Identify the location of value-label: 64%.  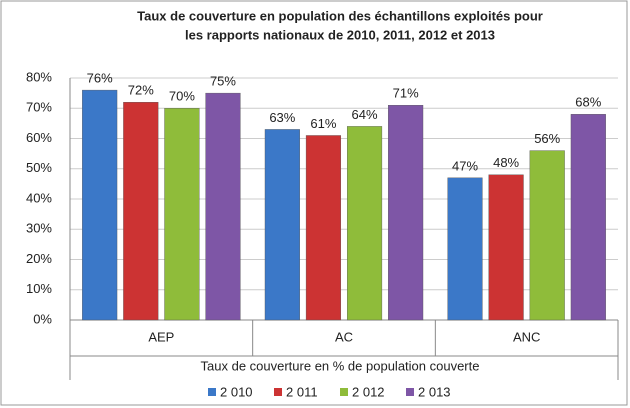
(365, 114).